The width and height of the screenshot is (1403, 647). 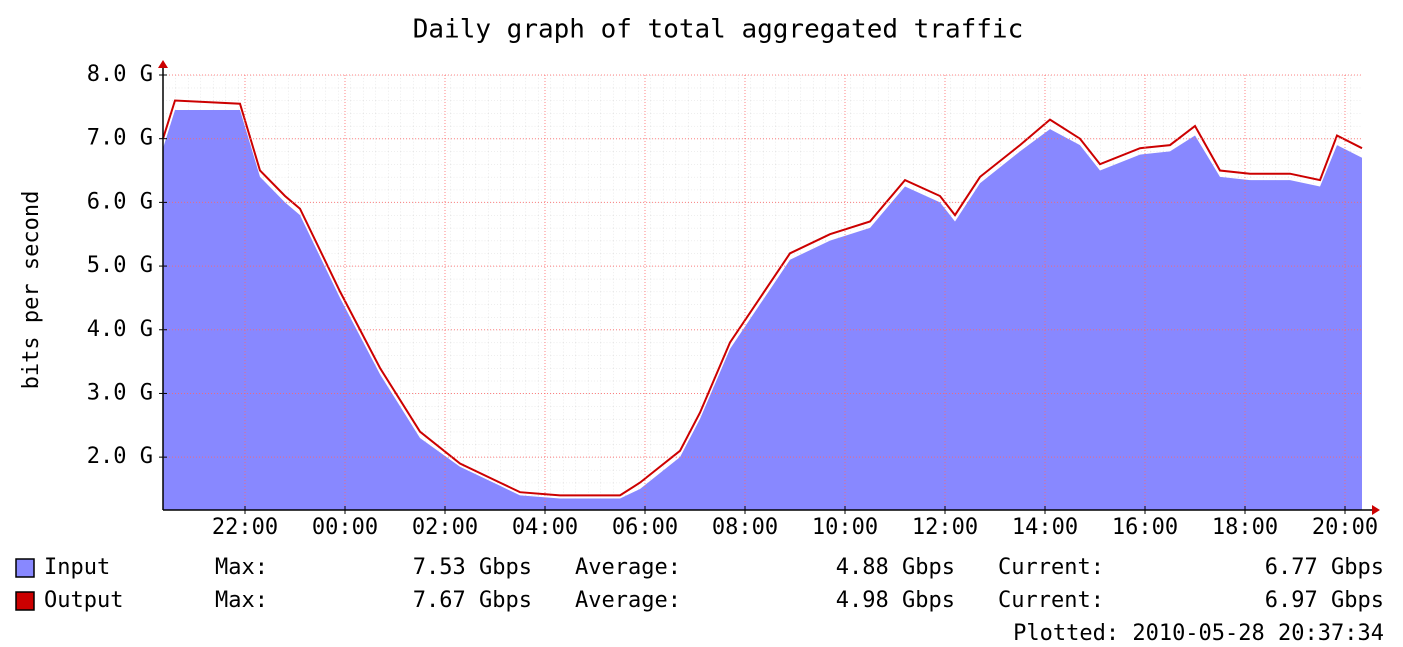 I want to click on x-tick-label: 02:00, so click(x=445, y=527).